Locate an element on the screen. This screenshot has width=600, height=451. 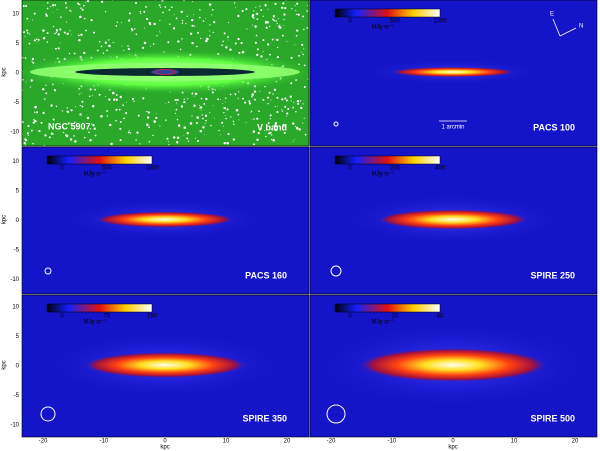
colorbar is located at coordinates (387, 160).